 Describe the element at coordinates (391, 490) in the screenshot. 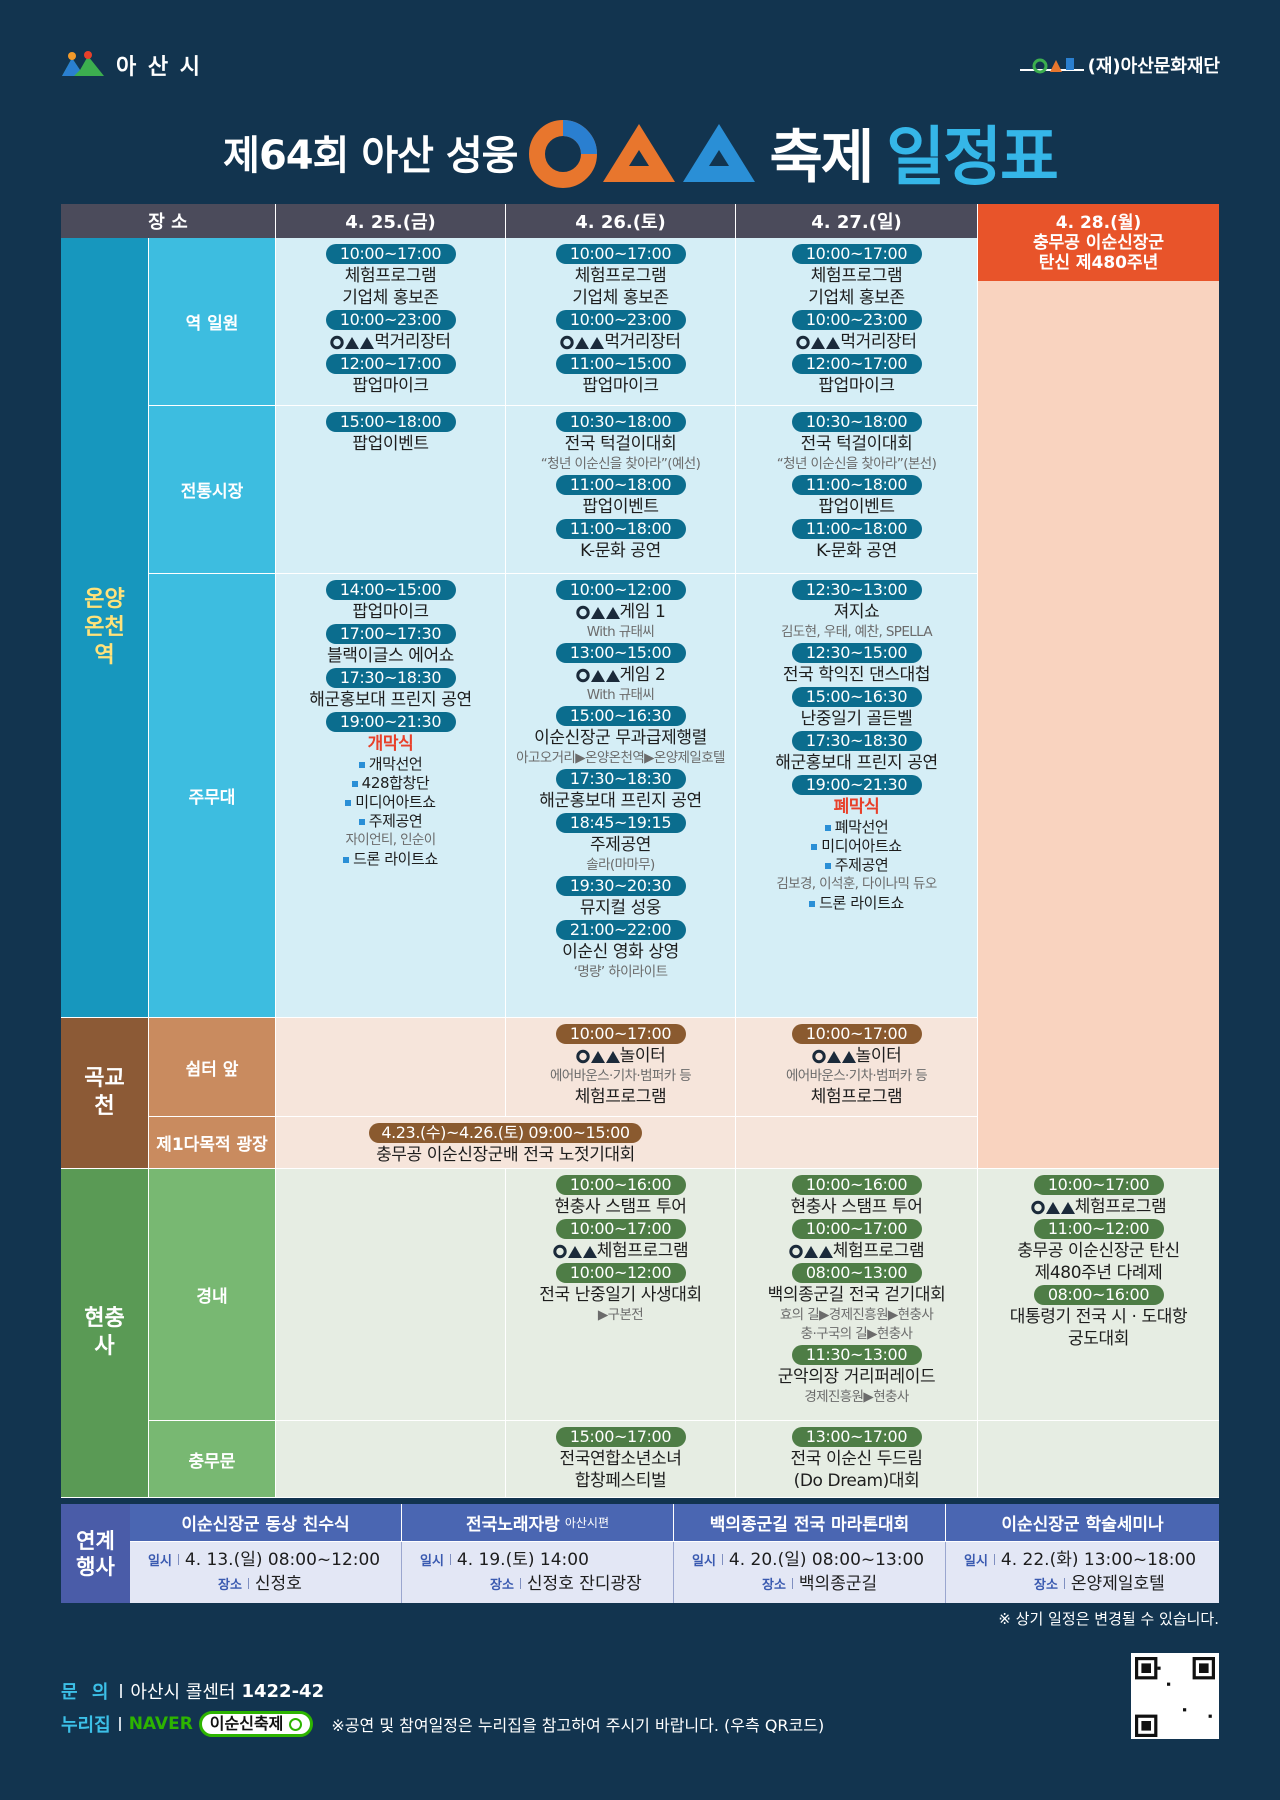

I see `schedule-cell: 15:00~18:00 팝업이벤트` at that location.